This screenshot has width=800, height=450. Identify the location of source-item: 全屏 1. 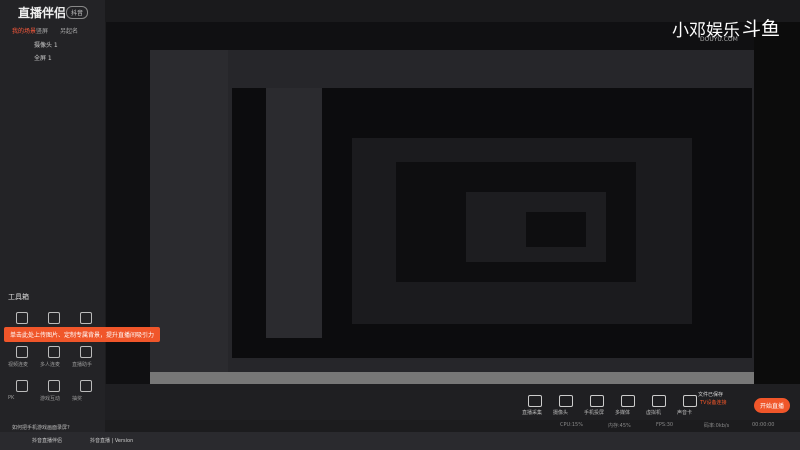
(43, 58).